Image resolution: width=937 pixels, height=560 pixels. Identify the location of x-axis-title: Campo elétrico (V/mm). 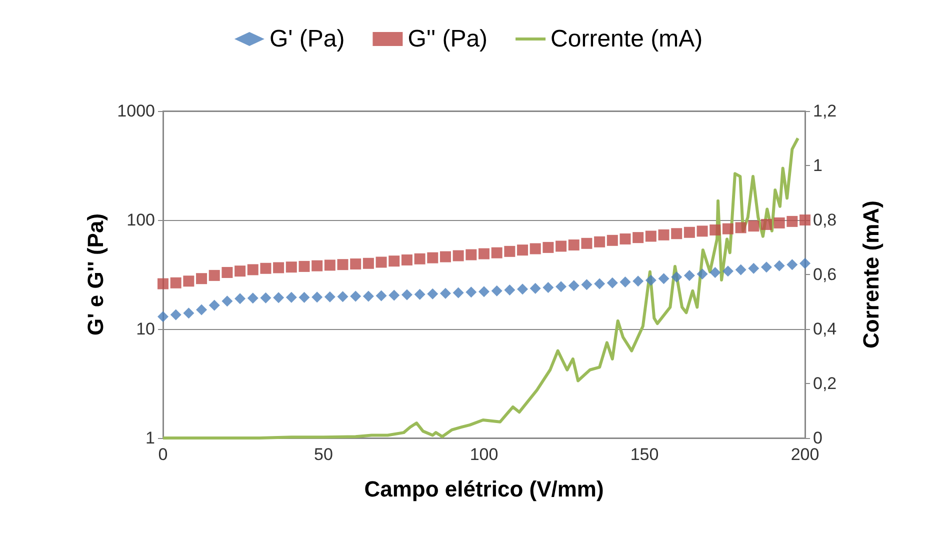
(484, 489).